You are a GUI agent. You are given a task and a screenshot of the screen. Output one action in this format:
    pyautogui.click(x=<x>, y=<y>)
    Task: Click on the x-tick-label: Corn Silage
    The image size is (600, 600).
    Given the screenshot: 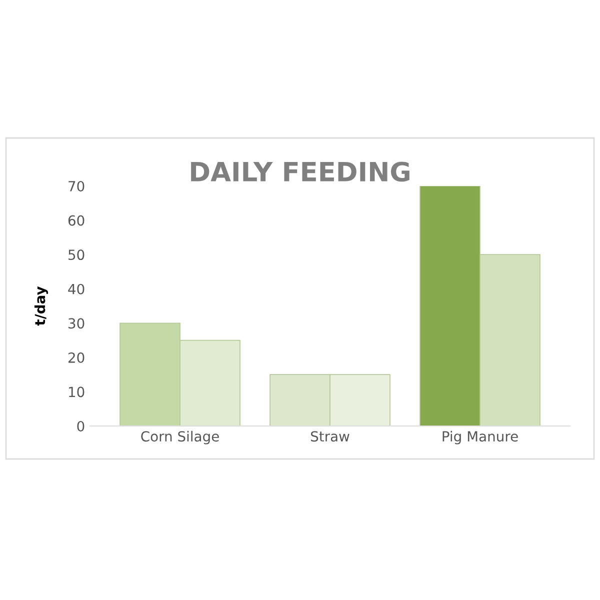 What is the action you would take?
    pyautogui.click(x=180, y=437)
    